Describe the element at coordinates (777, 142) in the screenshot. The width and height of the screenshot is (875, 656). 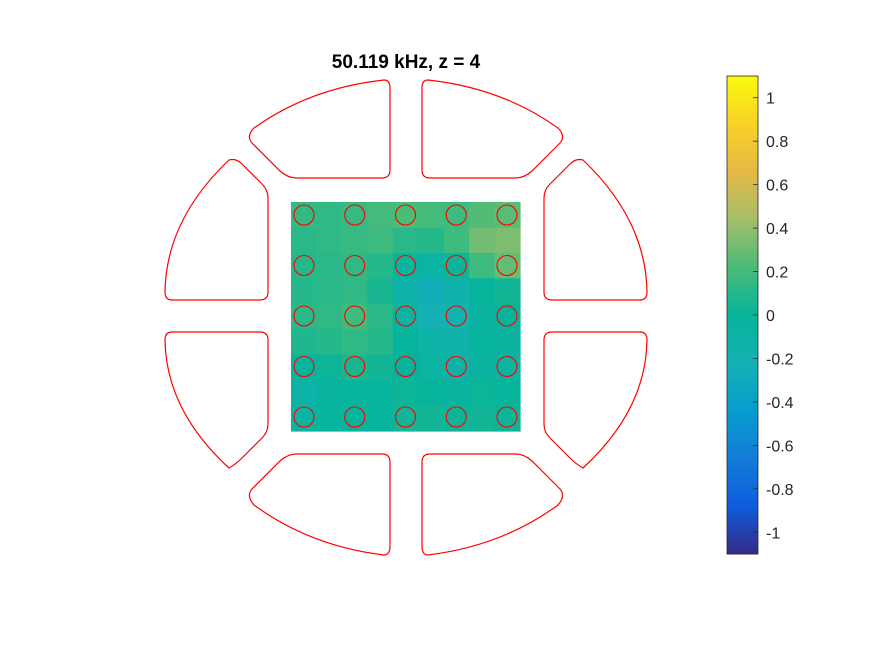
I see `colorbar-tick-label: 0.8` at that location.